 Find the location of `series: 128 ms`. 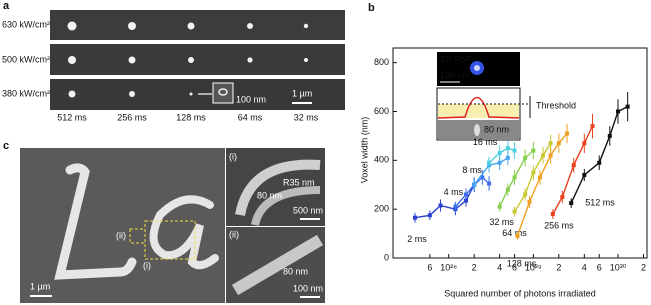

series: 128 ms is located at coordinates (538, 195).